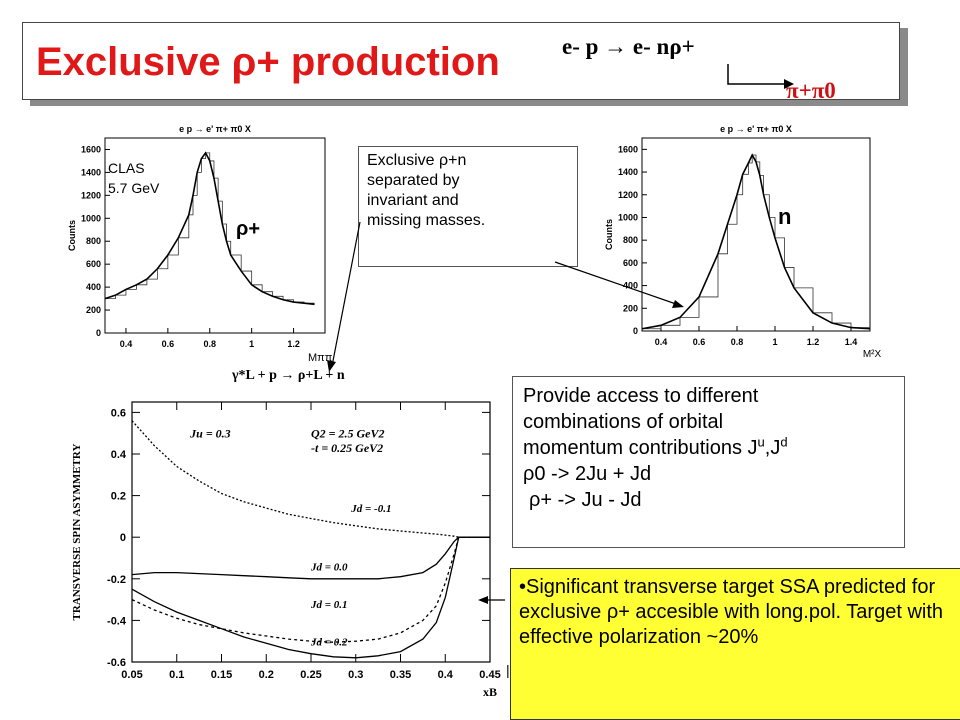 The width and height of the screenshot is (960, 720). Describe the element at coordinates (640, 448) in the screenshot. I see `access-text: momentum contributions J` at that location.